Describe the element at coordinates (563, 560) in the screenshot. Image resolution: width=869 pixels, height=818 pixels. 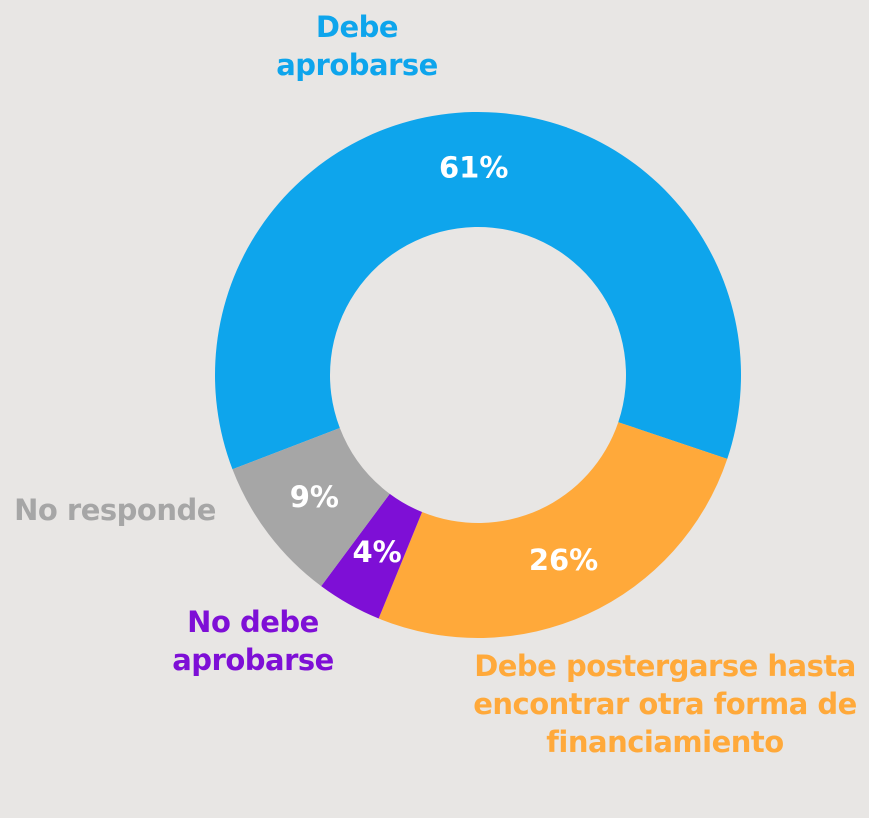
I see `value-label: 26%` at that location.